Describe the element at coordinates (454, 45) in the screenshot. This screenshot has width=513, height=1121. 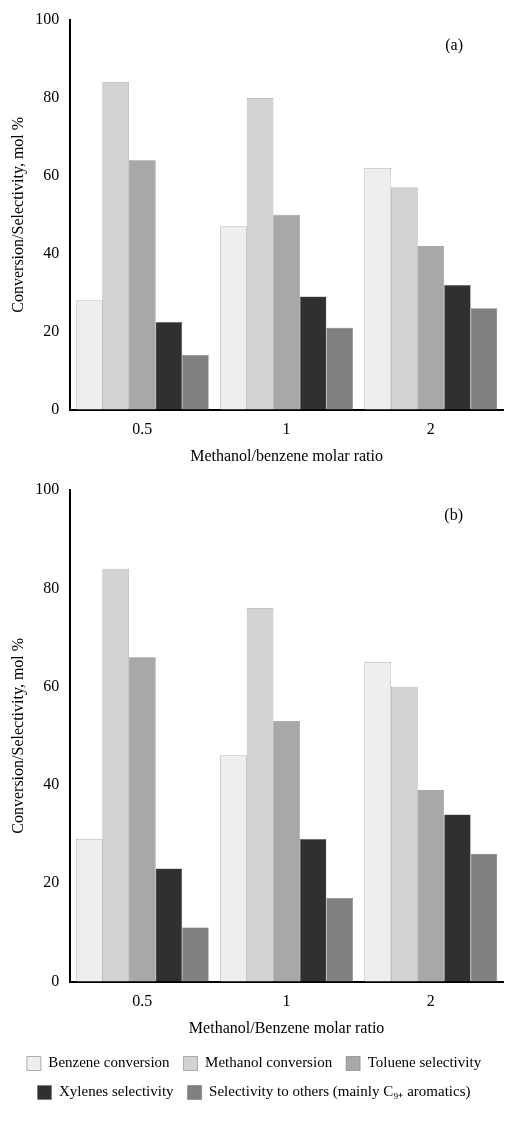
I see `annotation: (a)` at that location.